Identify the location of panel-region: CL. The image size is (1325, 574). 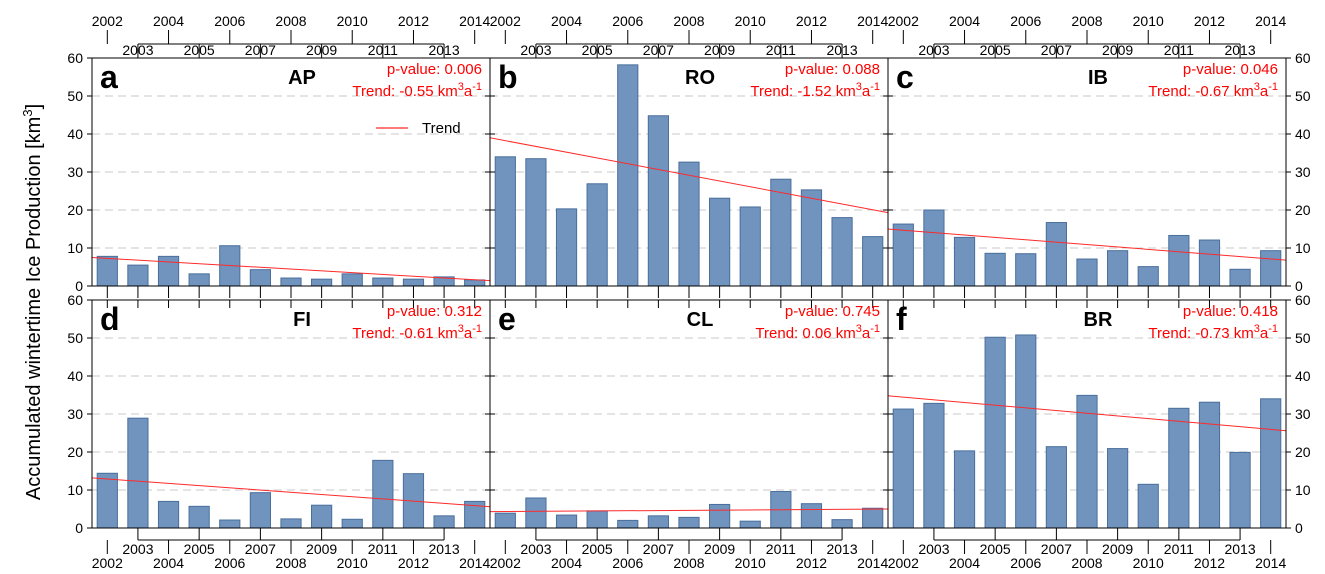
(700, 320).